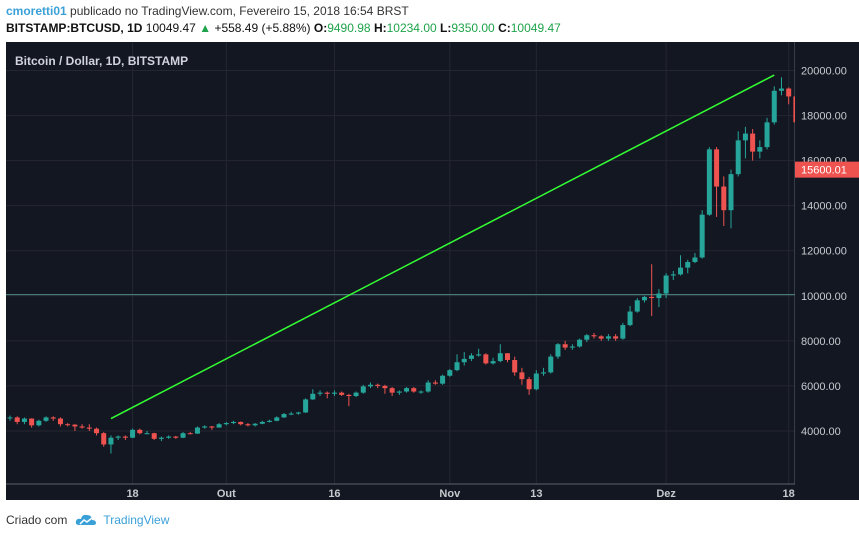  What do you see at coordinates (86, 520) in the screenshot?
I see `tradingview-cloud-icon` at bounding box center [86, 520].